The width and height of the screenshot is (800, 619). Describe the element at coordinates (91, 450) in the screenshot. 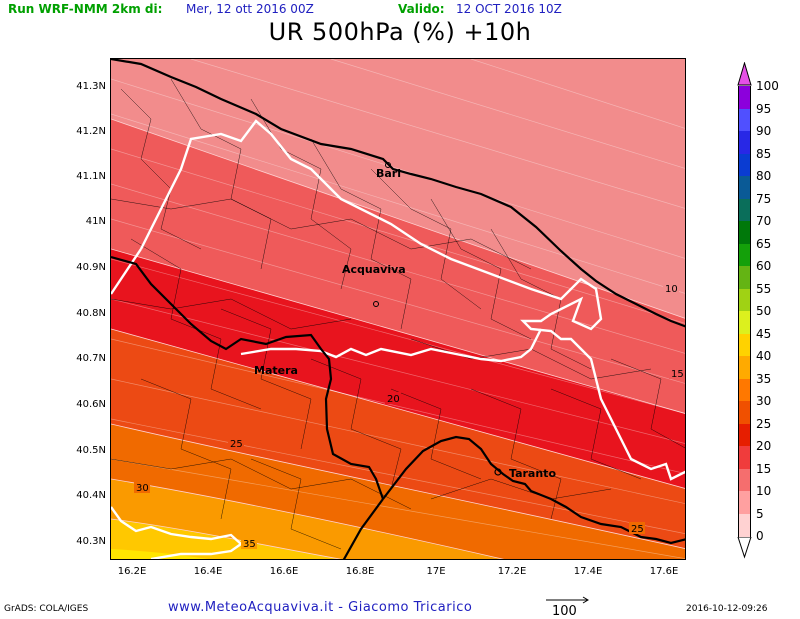

I see `lat-label: 40.5N` at that location.